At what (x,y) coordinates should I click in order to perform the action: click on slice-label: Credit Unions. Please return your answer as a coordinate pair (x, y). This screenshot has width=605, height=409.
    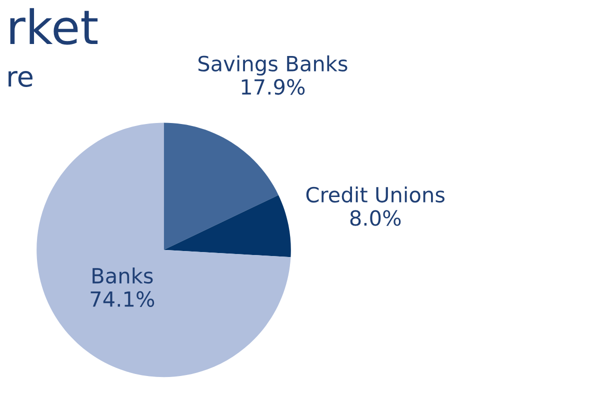
    Looking at the image, I should click on (375, 194).